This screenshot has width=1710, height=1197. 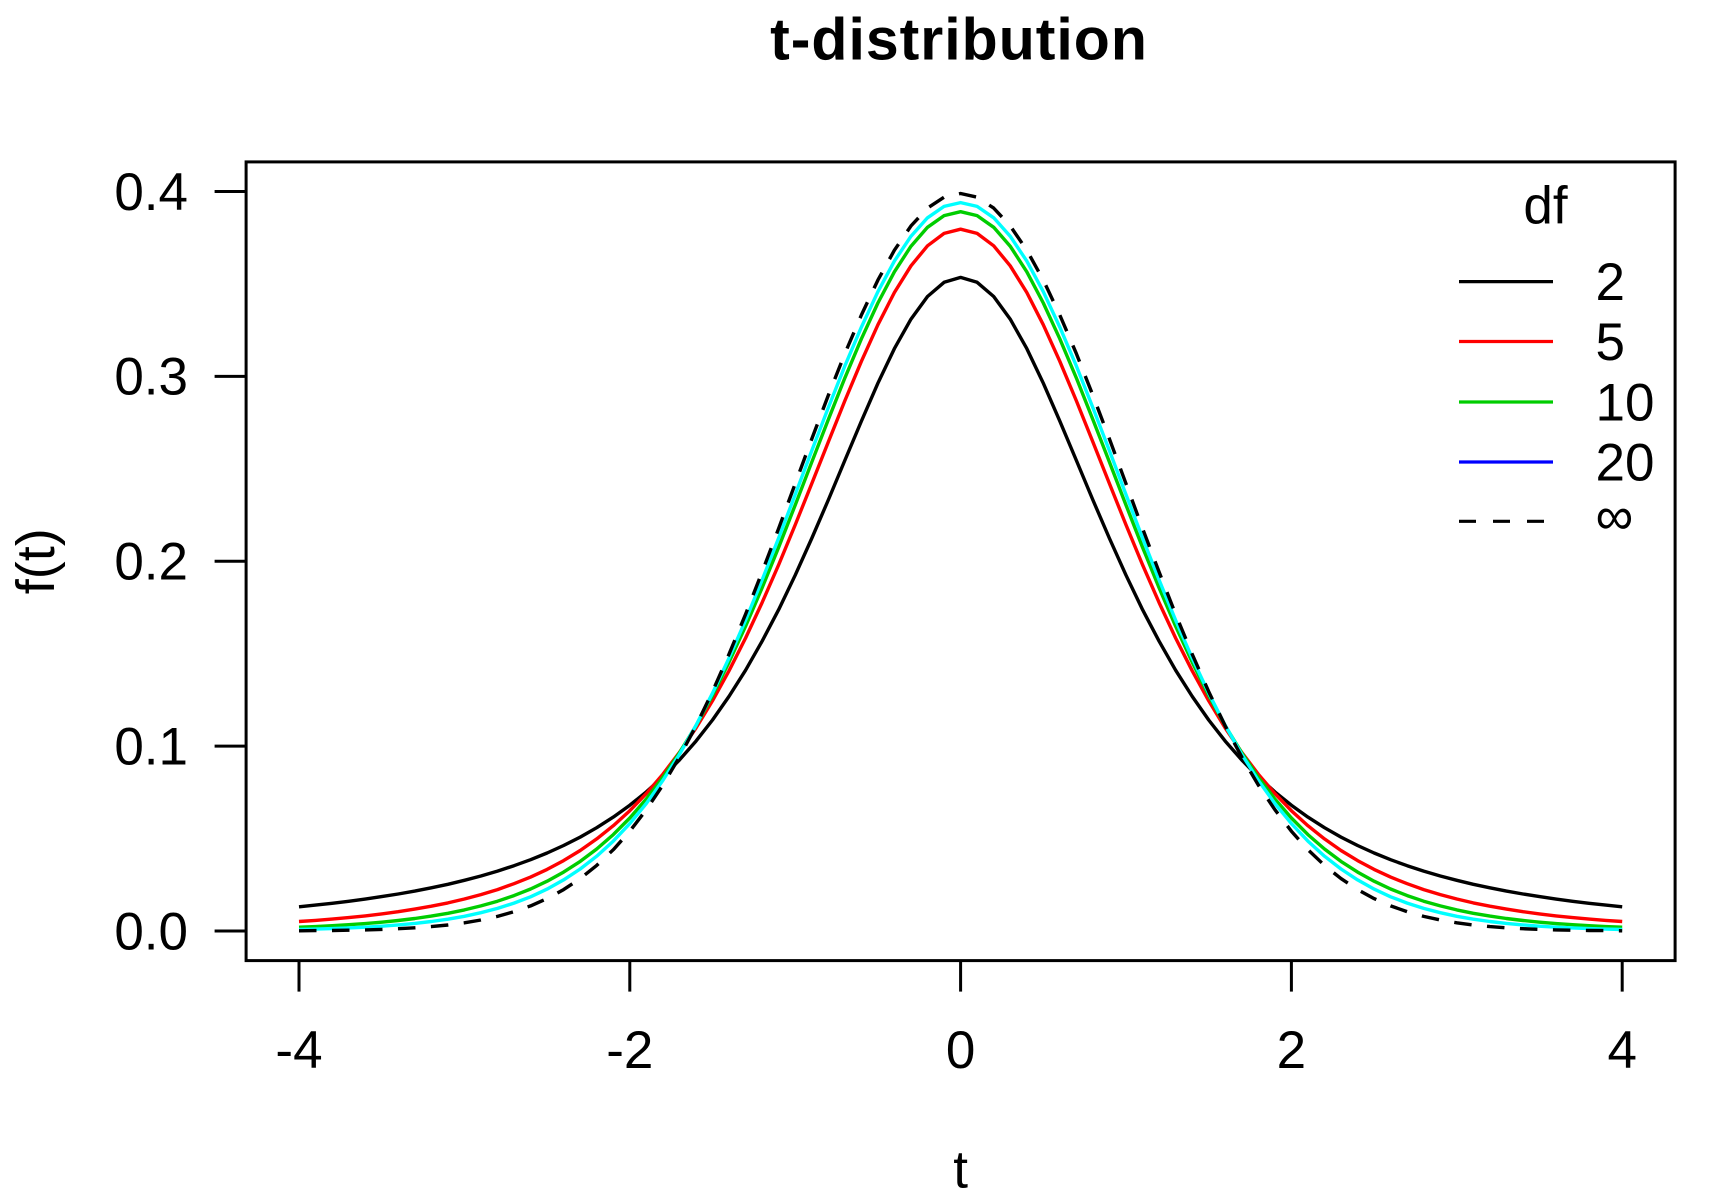 I want to click on svg-text: 0.3, so click(x=151, y=377).